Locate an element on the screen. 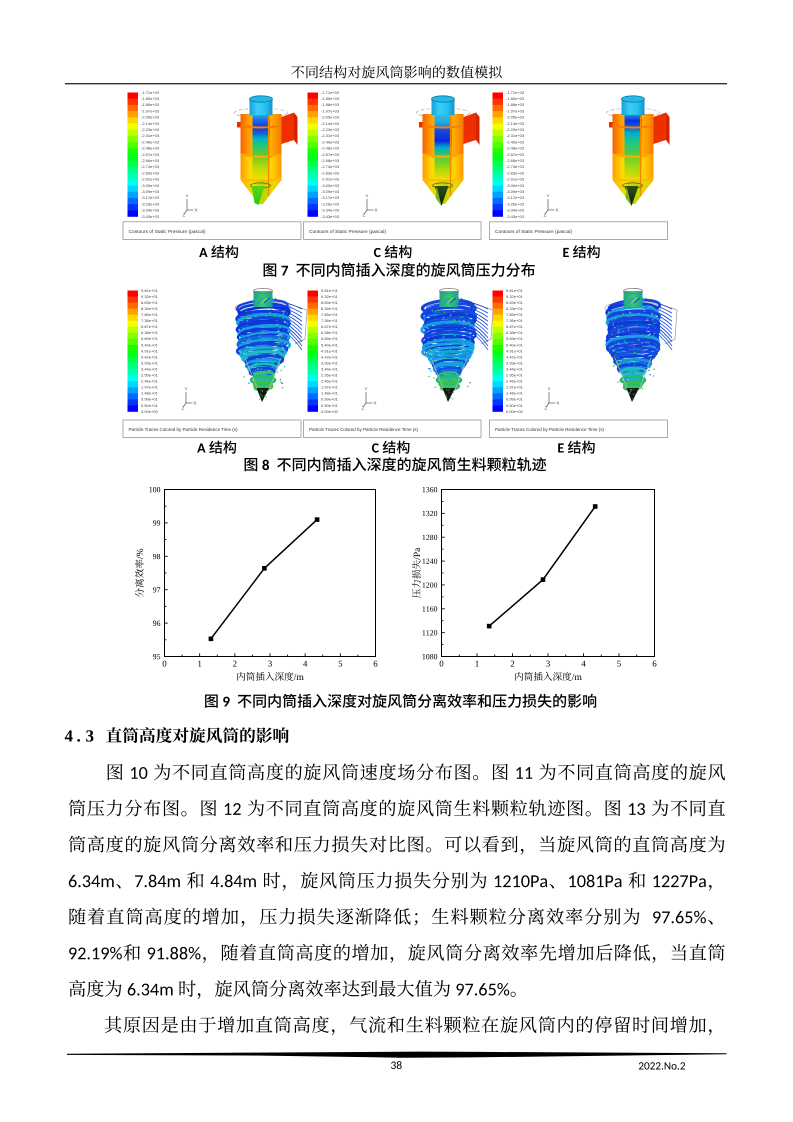 The width and height of the screenshot is (793, 1122). svg-text: -3.26e+03 is located at coordinates (150, 203).